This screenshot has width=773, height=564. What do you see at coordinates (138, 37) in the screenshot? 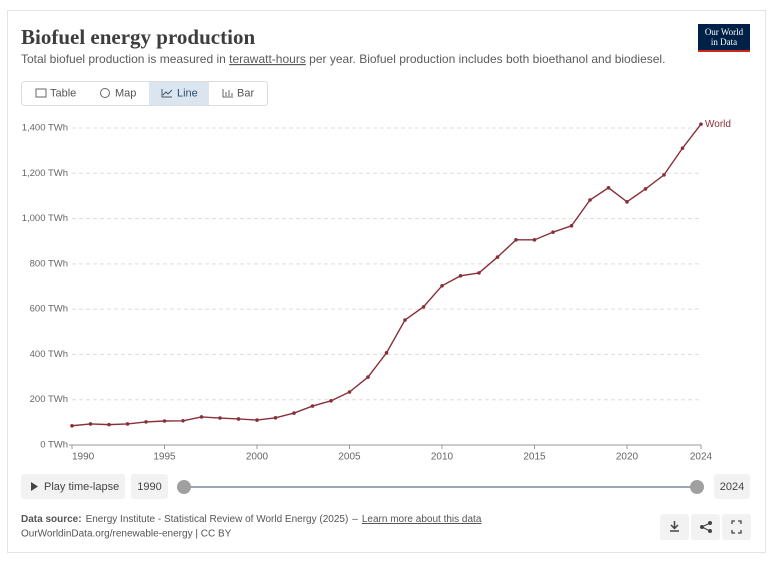
I see `chart-title: Biofuel energy production` at bounding box center [138, 37].